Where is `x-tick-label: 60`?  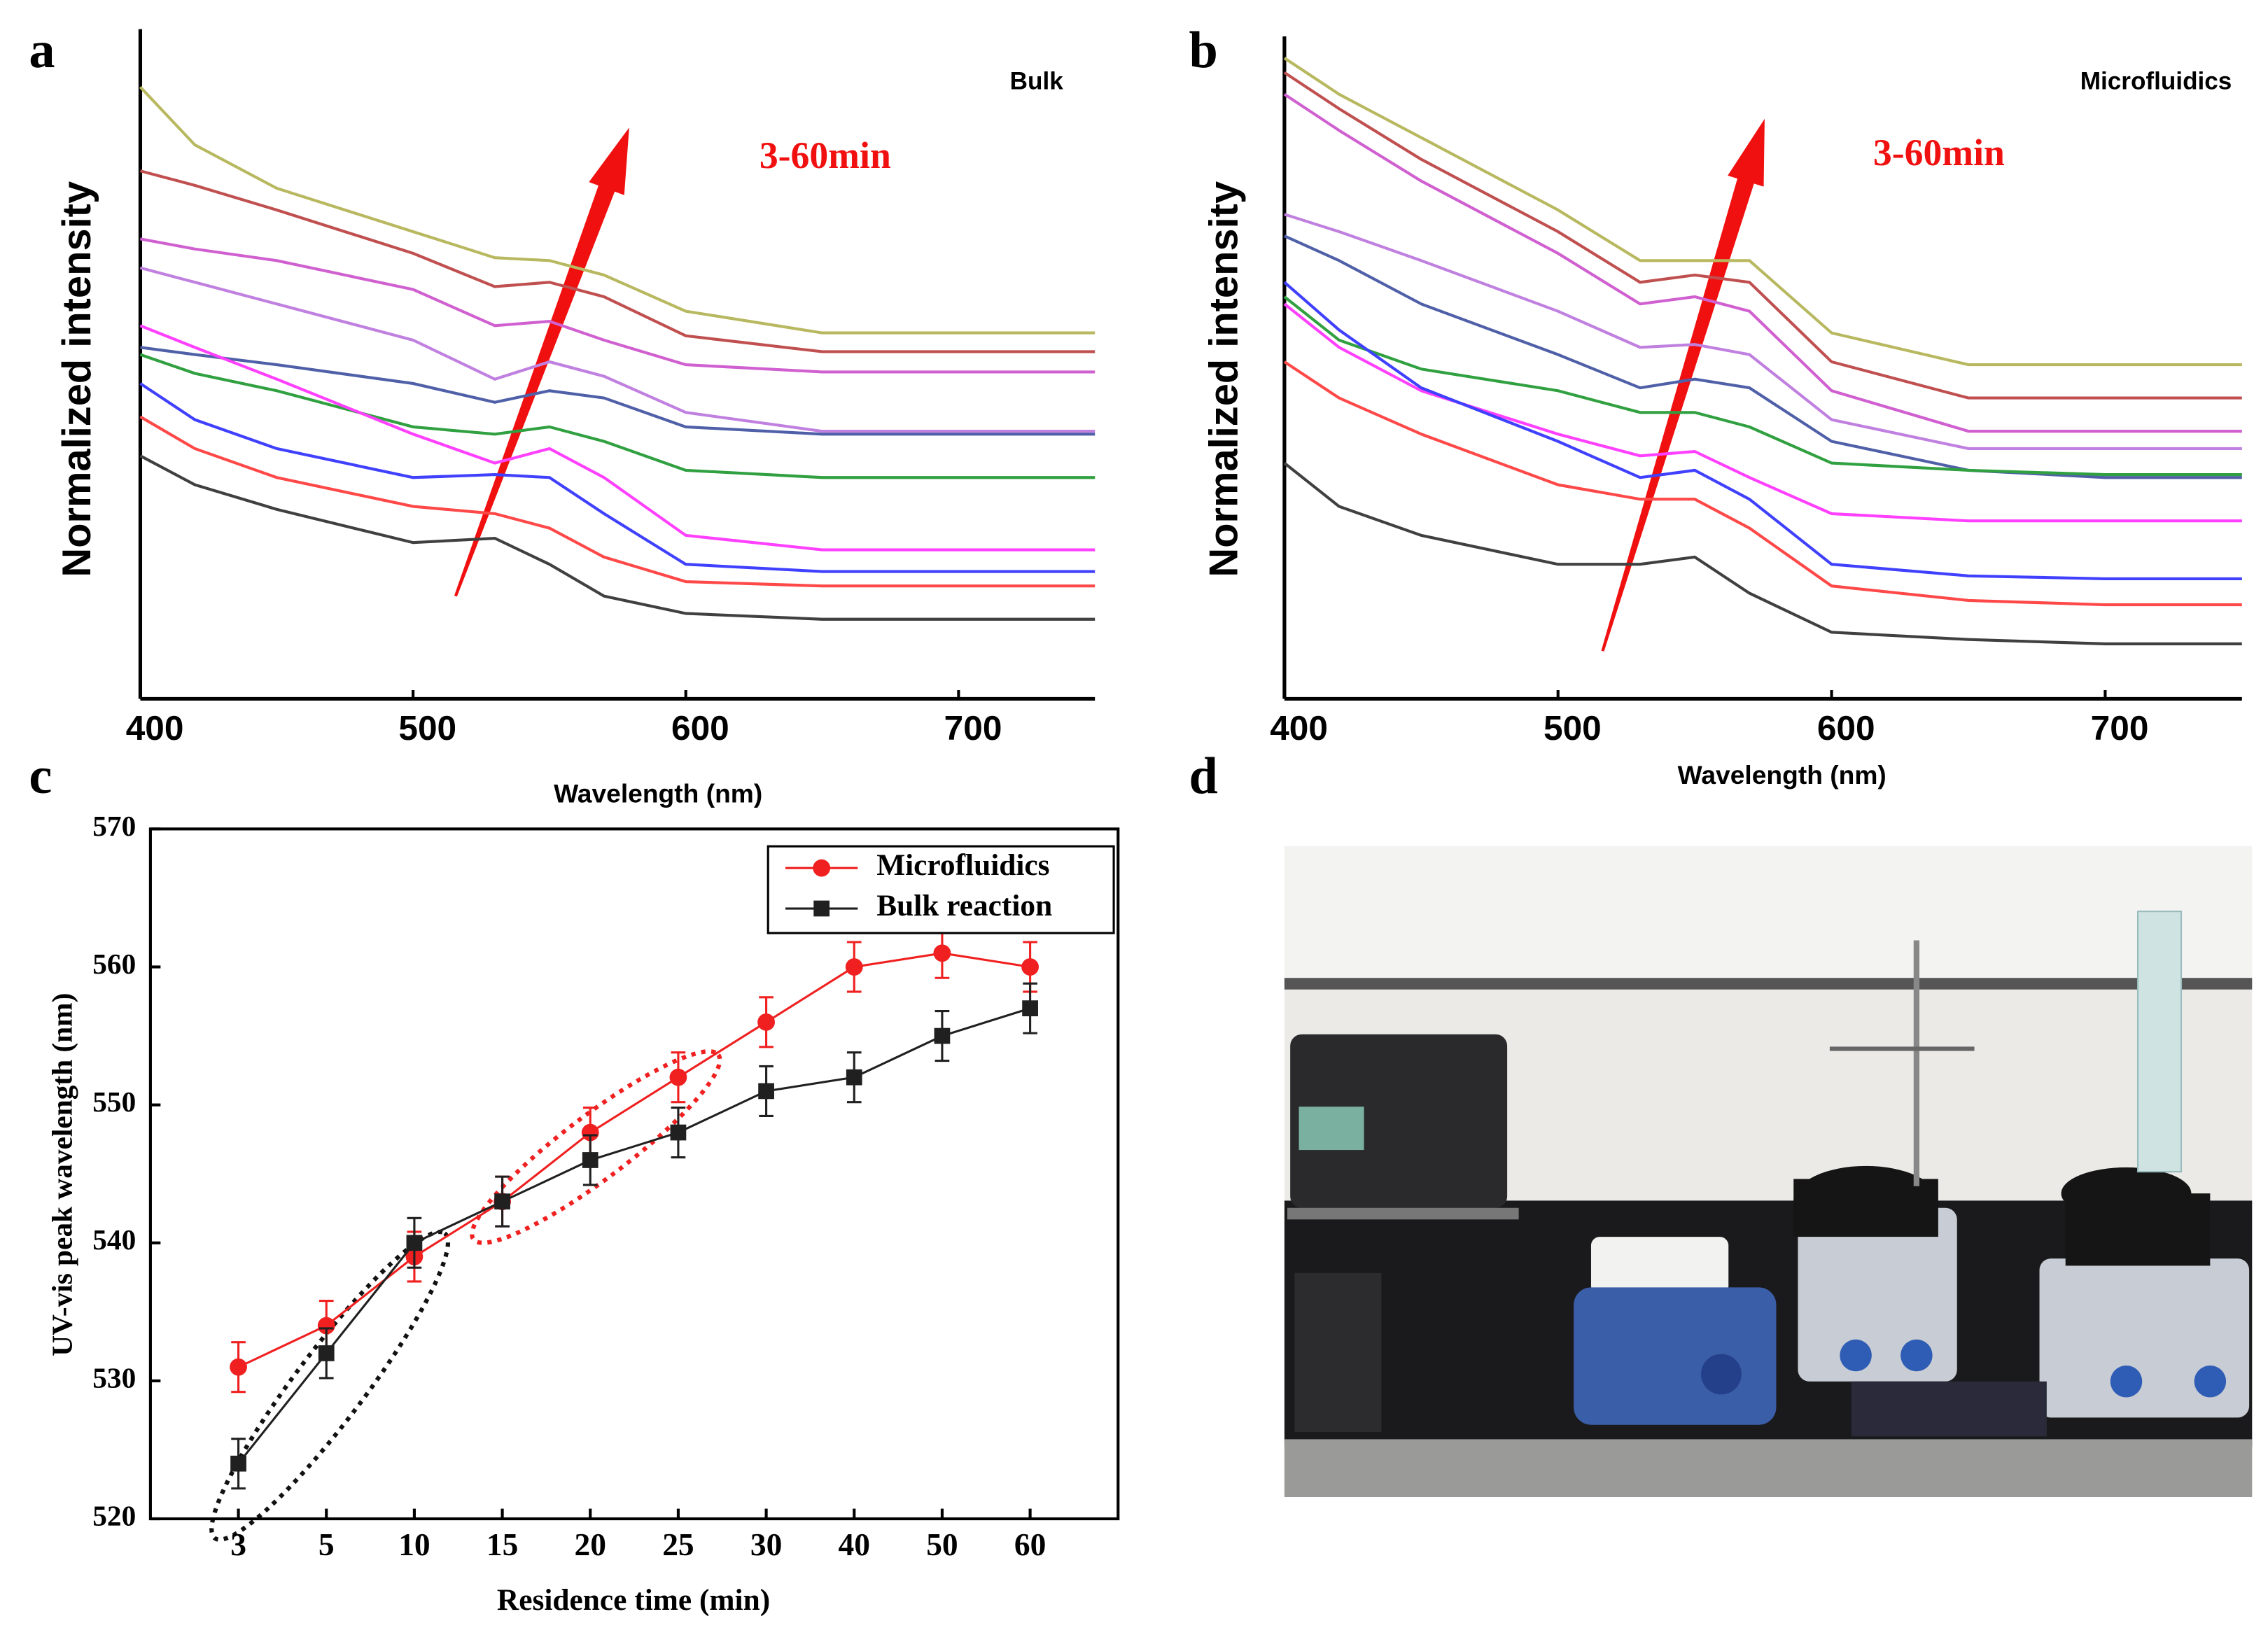 x-tick-label: 60 is located at coordinates (1030, 1544).